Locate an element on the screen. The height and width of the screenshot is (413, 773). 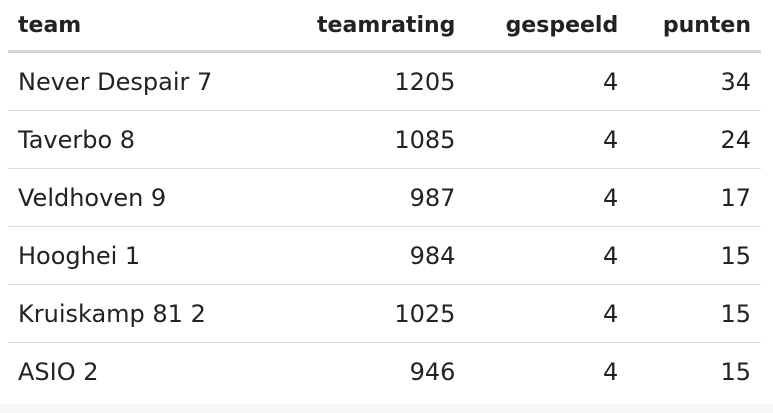
header-row: team teamrating gespeeld punten is located at coordinates (384, 26).